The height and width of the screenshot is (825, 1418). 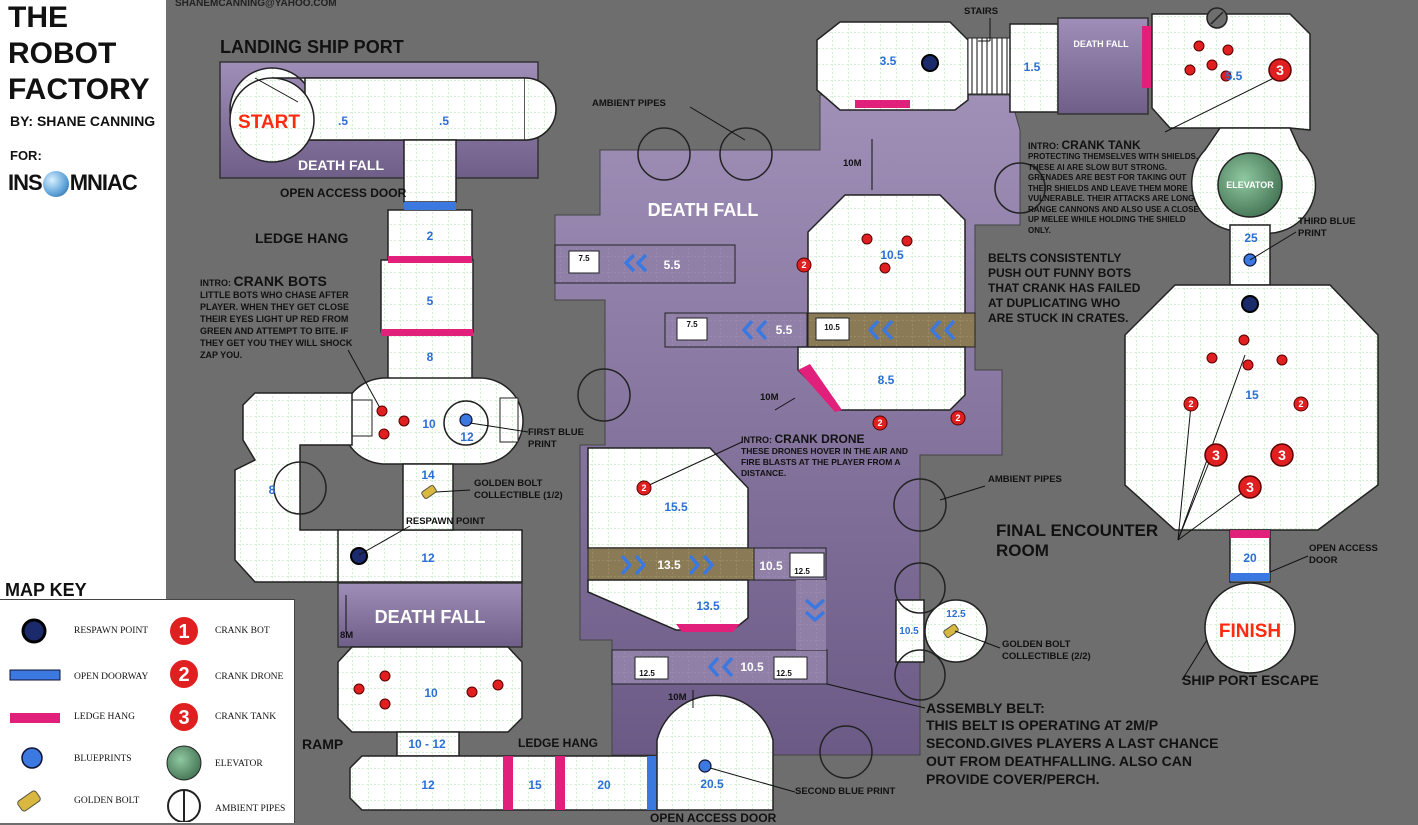 I want to click on open-access-door-label-3: OPEN ACCESS DOOR, so click(x=1343, y=555).